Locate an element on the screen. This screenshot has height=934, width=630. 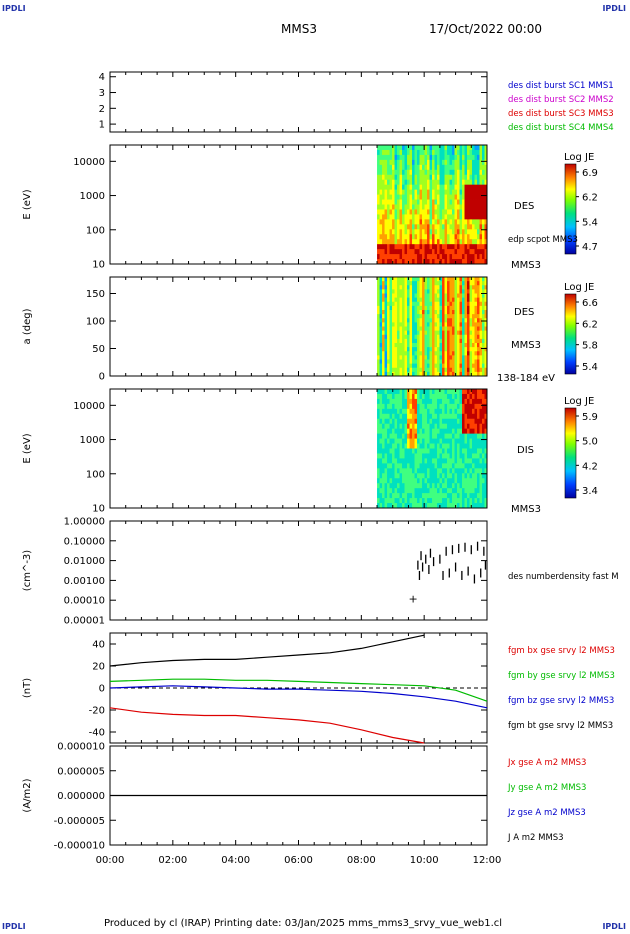
density-marker: + is located at coordinates (413, 599).